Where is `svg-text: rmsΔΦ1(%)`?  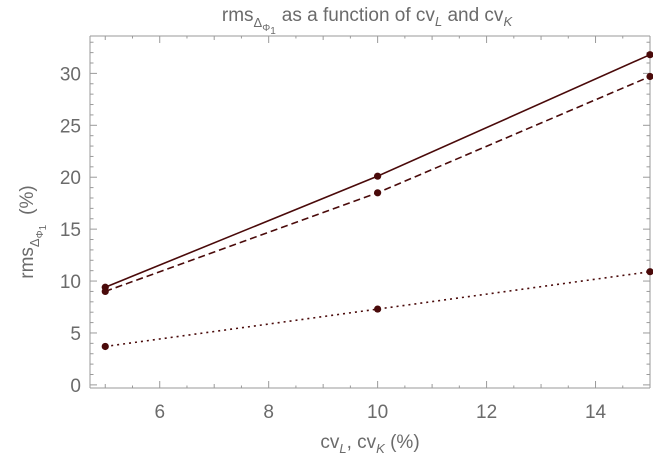 svg-text: rmsΔΦ1(%) is located at coordinates (33, 231).